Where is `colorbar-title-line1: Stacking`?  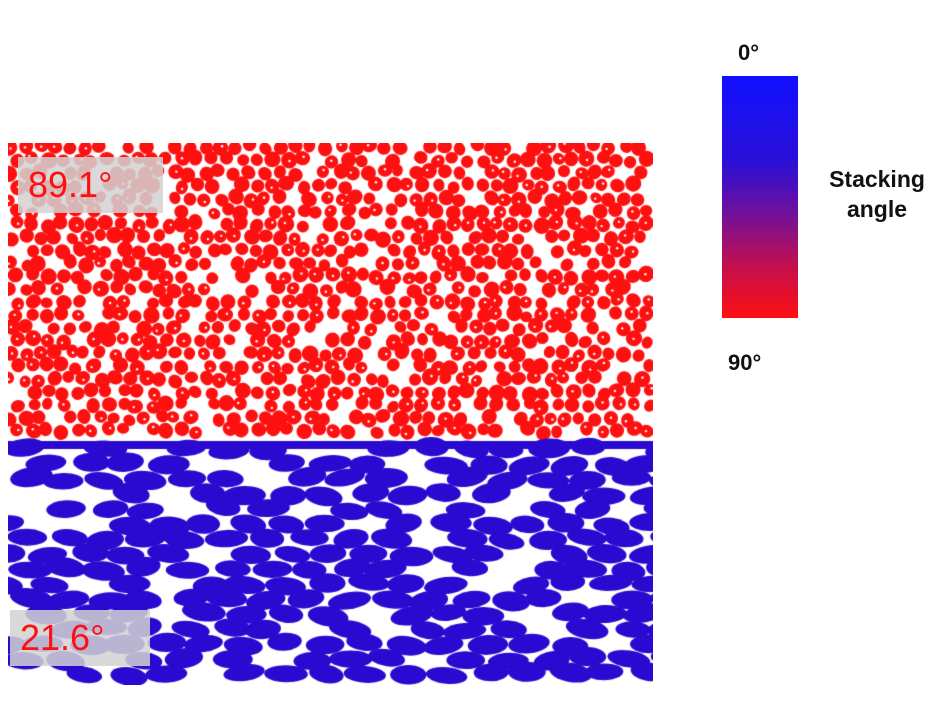 colorbar-title-line1: Stacking is located at coordinates (877, 179).